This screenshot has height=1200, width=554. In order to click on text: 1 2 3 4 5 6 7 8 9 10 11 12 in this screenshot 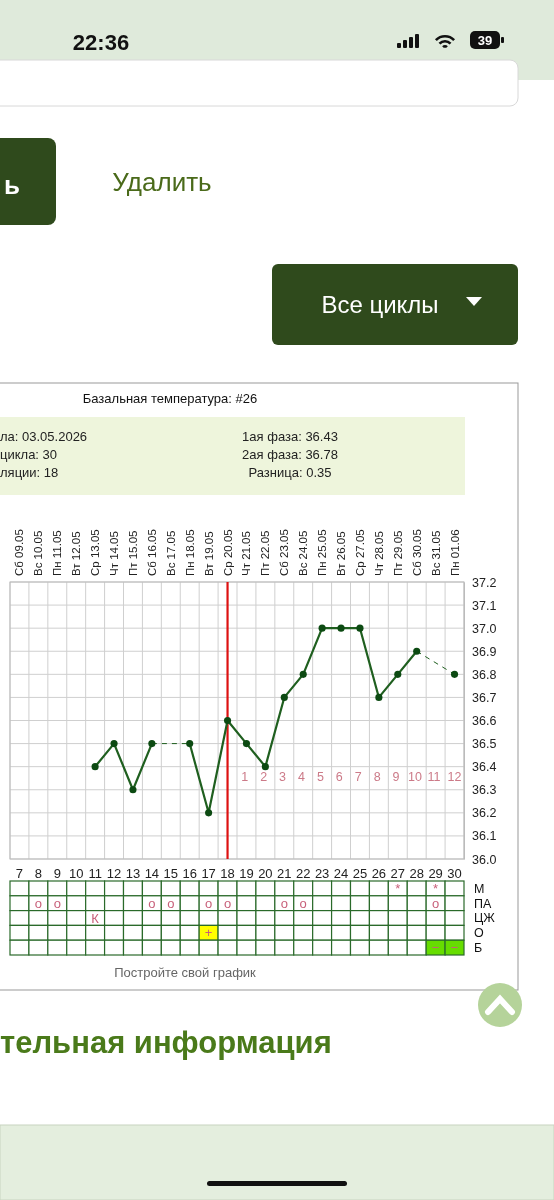, I will do `click(351, 777)`.